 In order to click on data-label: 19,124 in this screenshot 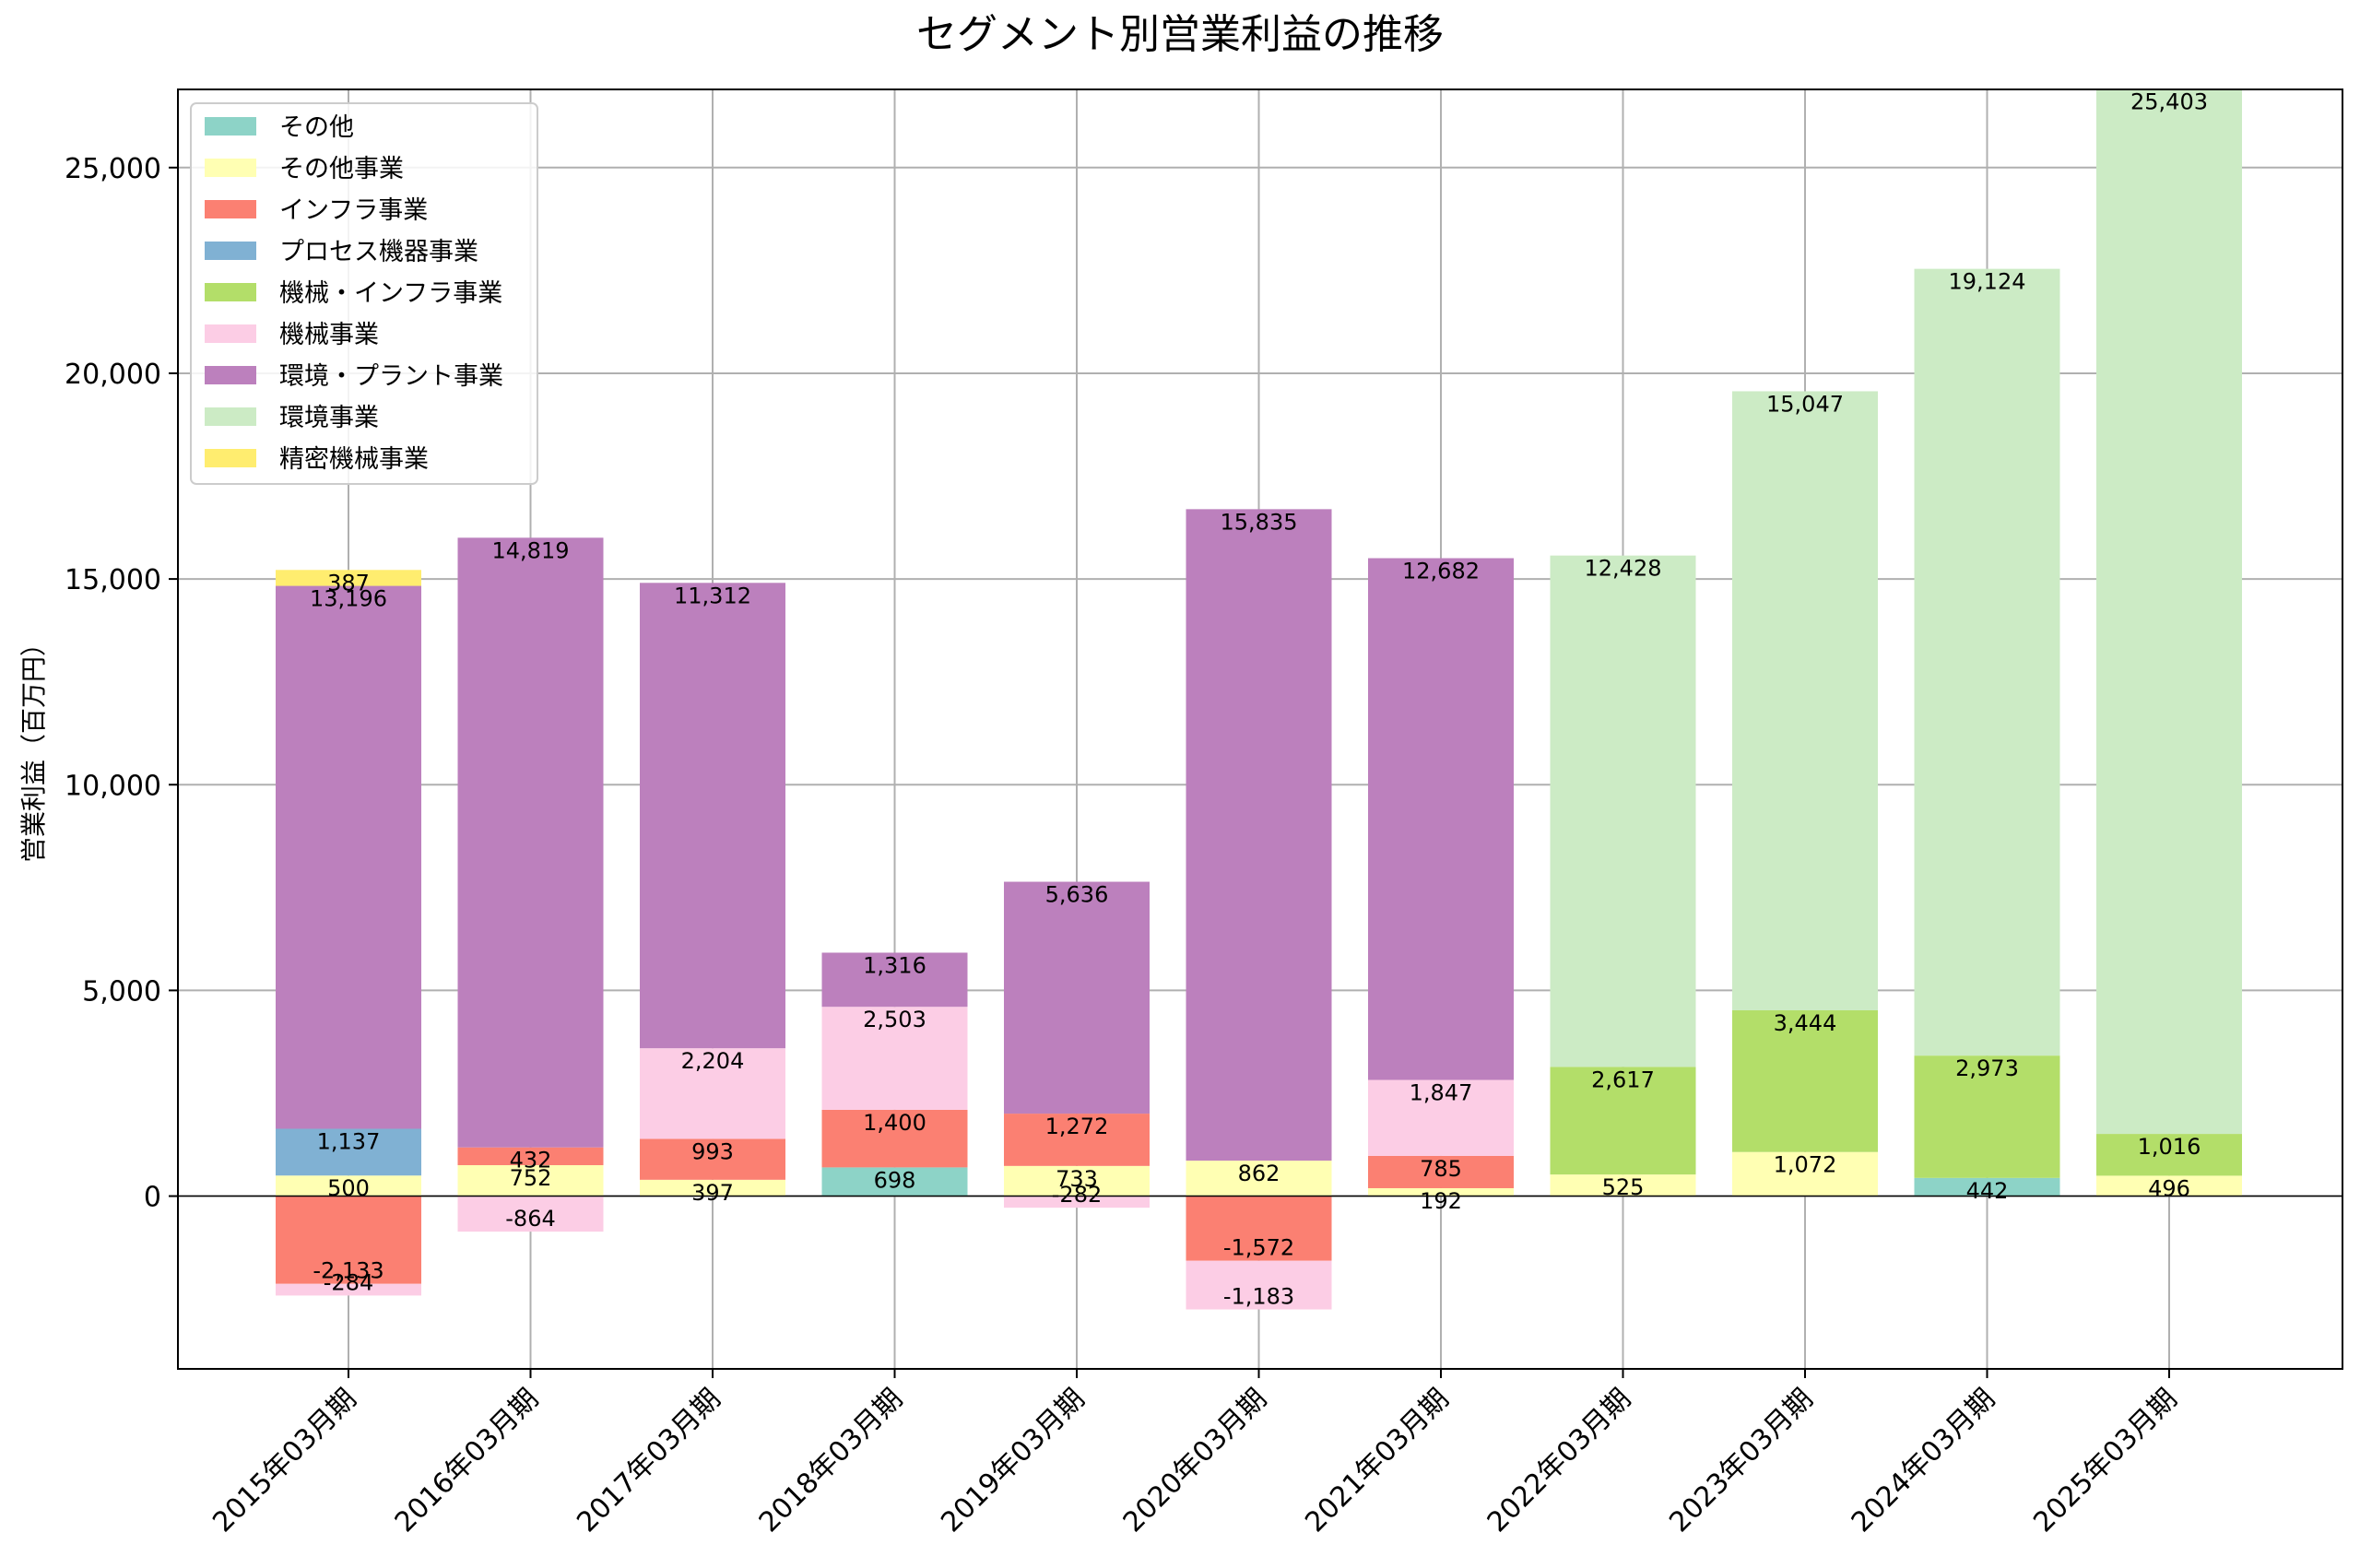, I will do `click(1988, 282)`.